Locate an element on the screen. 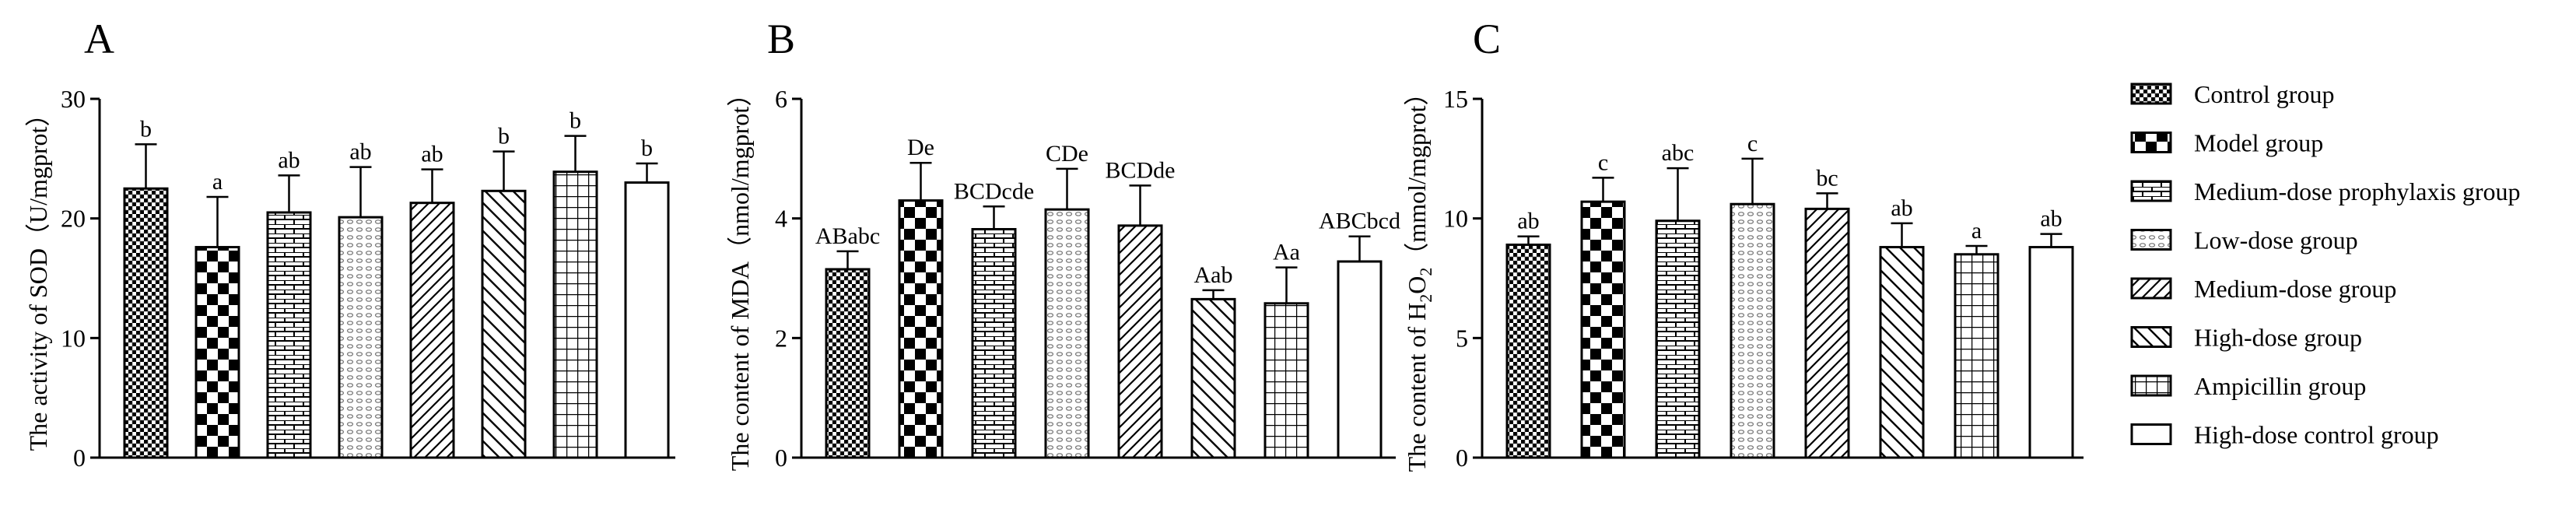  y-axis-title-b: The content of MDA（nmol/mgprot） is located at coordinates (740, 276).